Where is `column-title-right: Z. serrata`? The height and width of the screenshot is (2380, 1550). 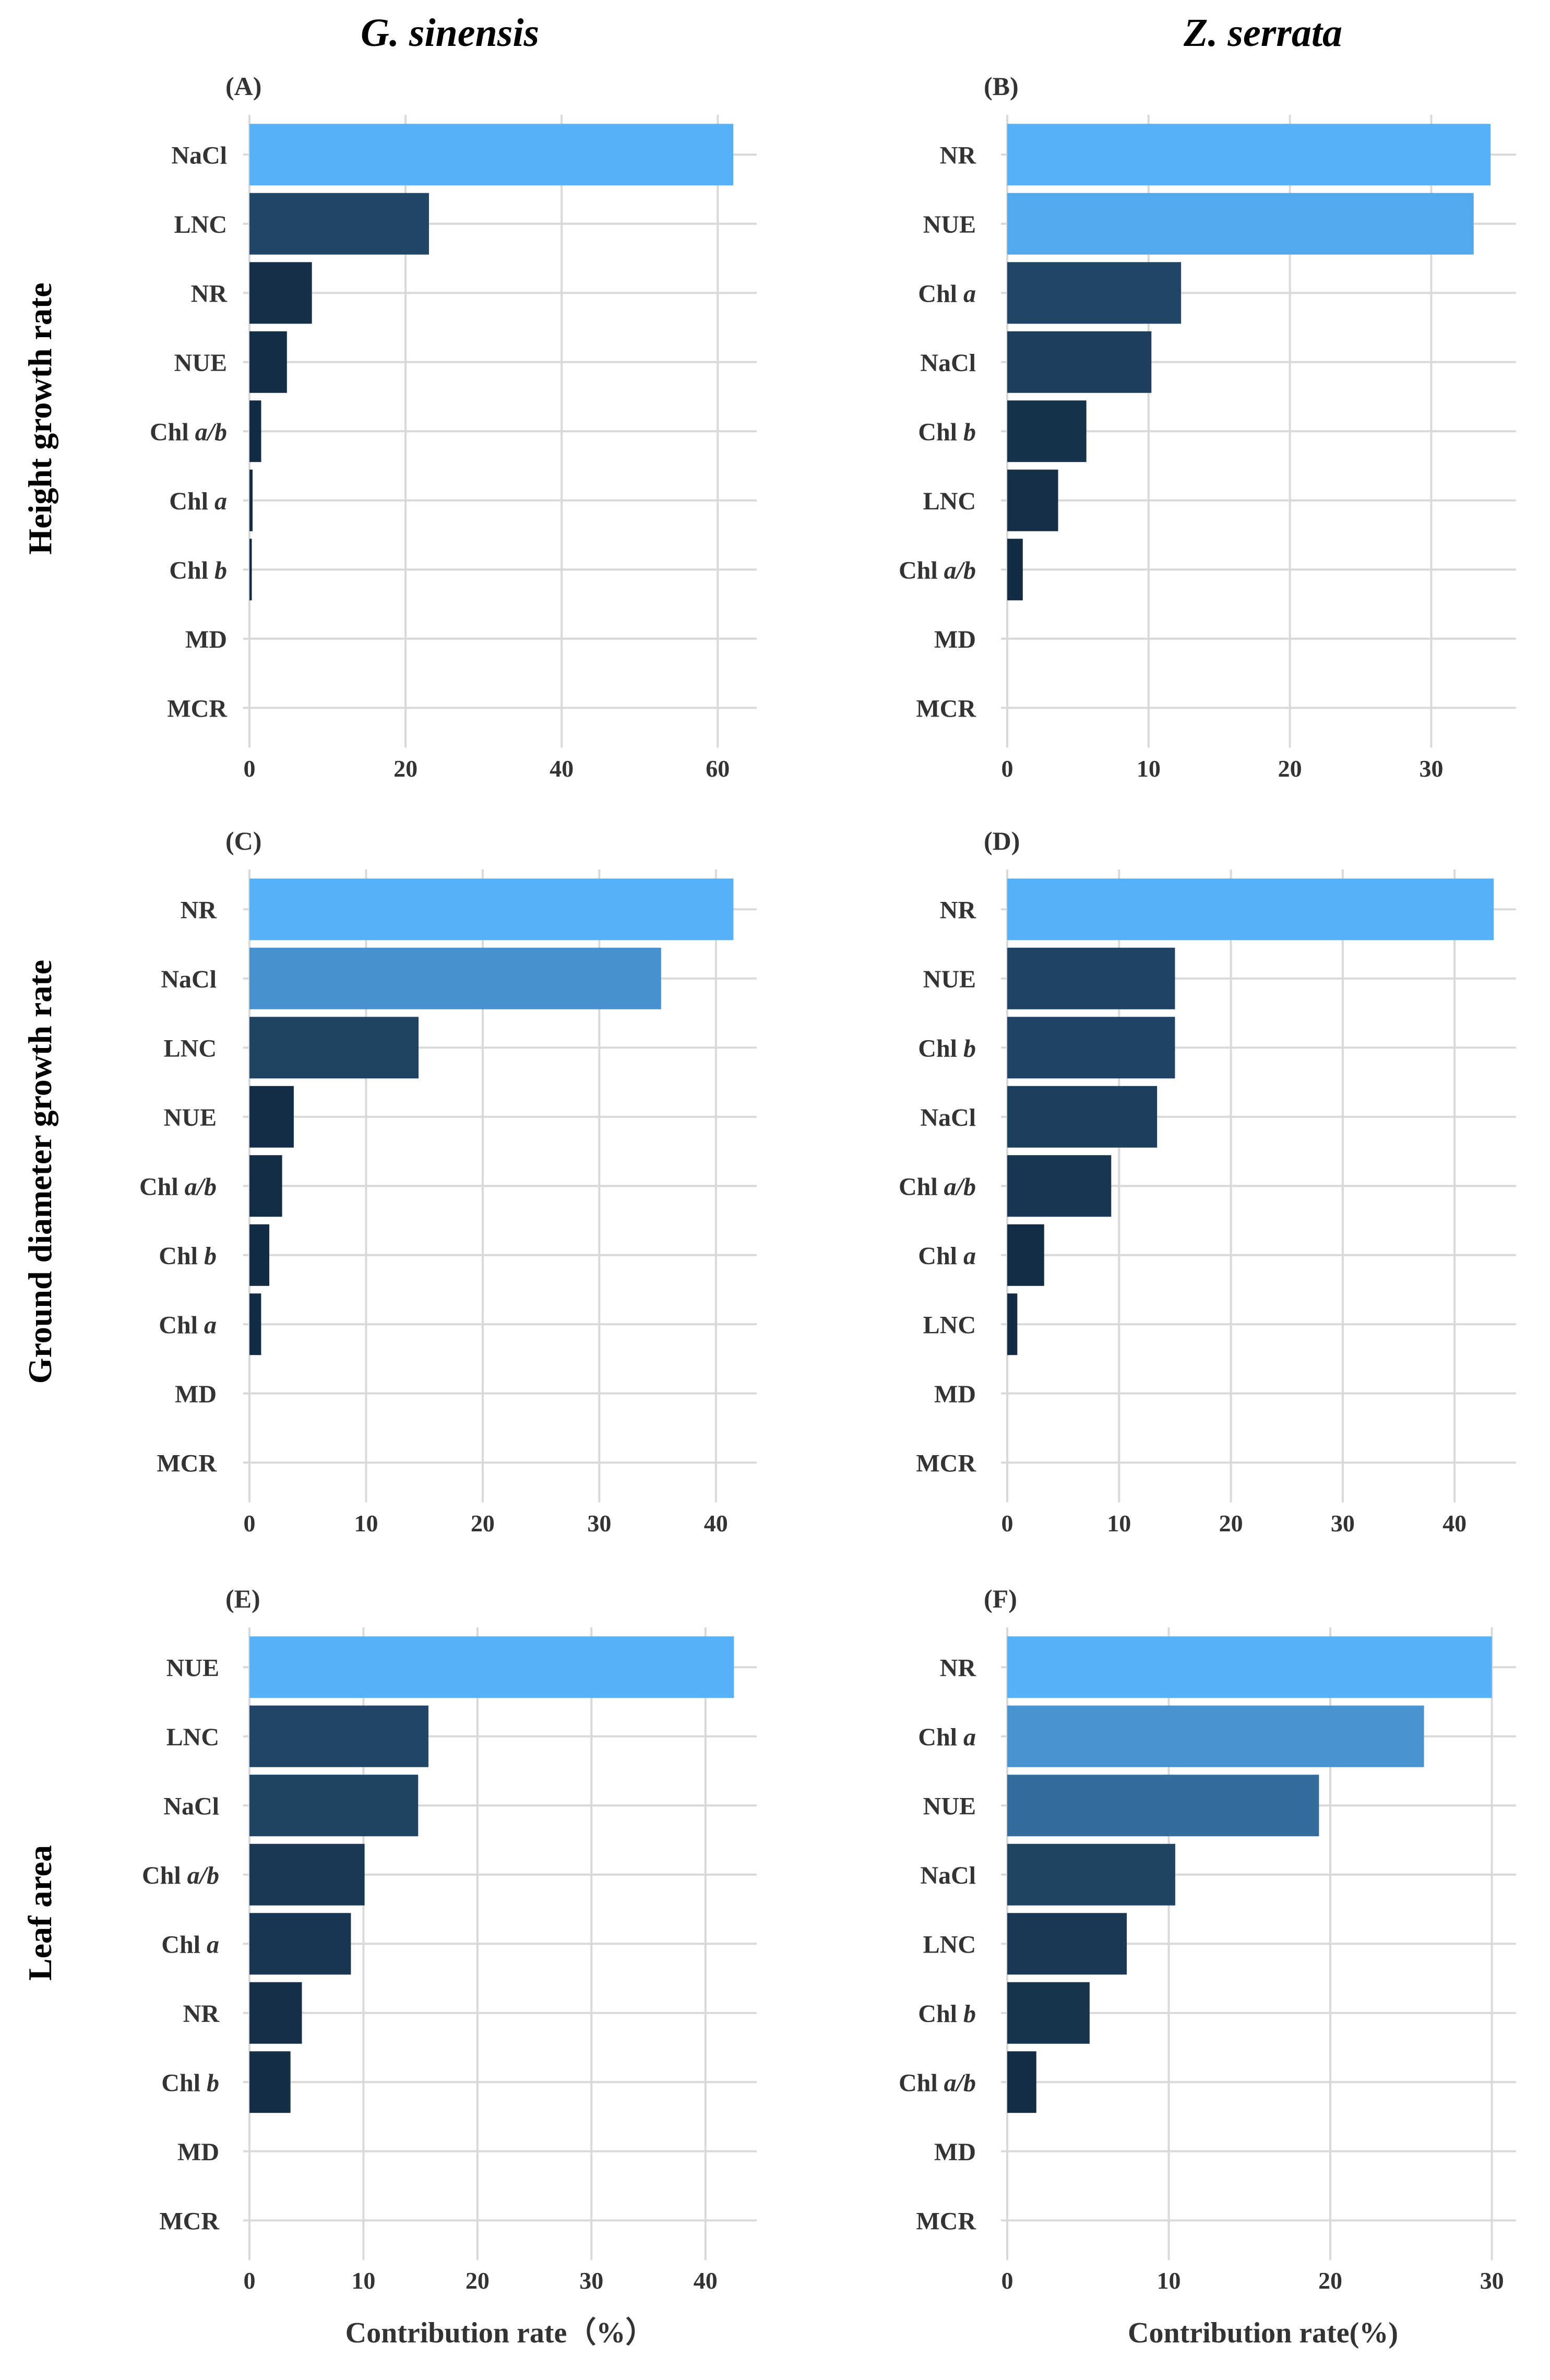 column-title-right: Z. serrata is located at coordinates (1262, 33).